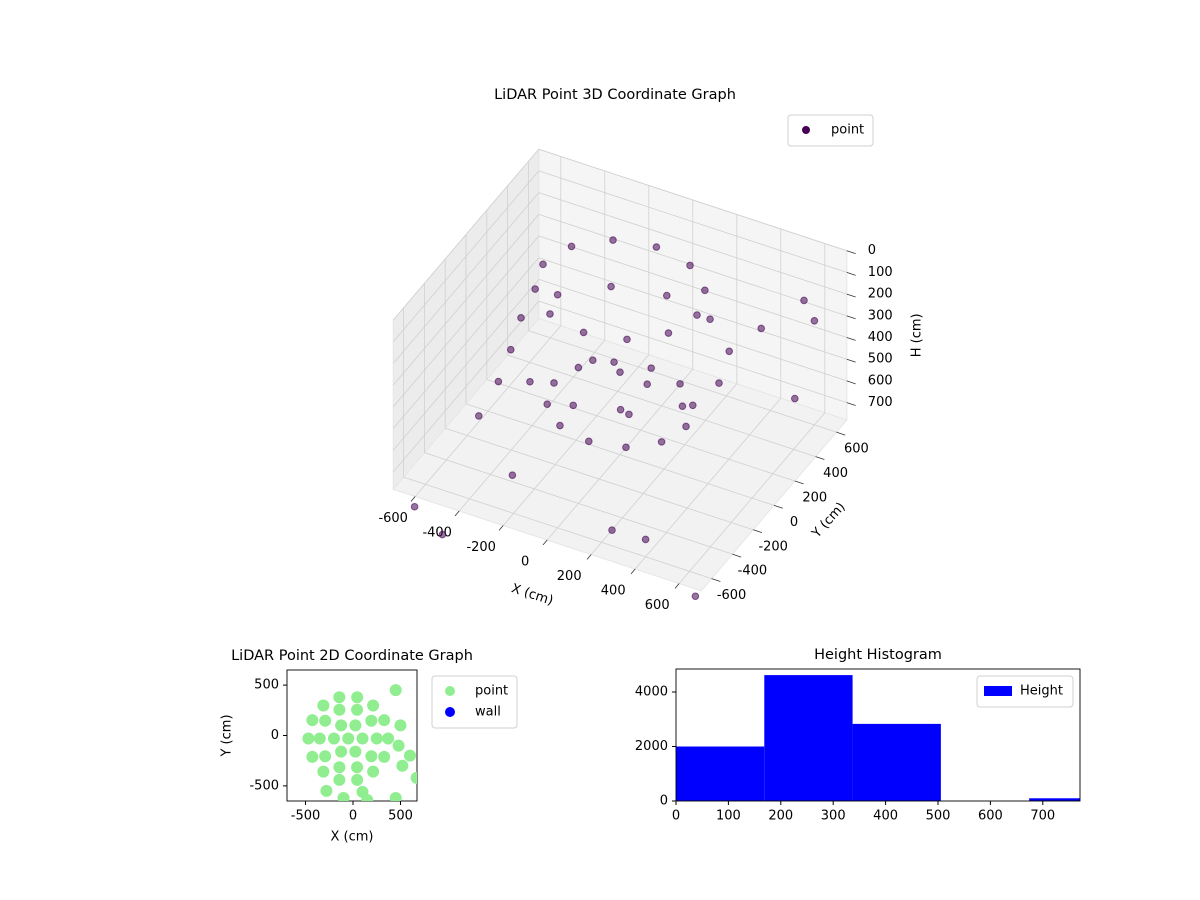  I want to click on z-tick-label: 100, so click(880, 272).